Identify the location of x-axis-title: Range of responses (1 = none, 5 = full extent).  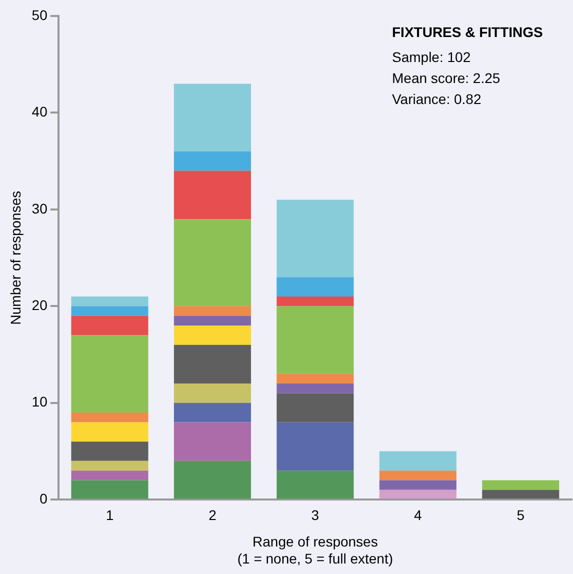
(315, 550).